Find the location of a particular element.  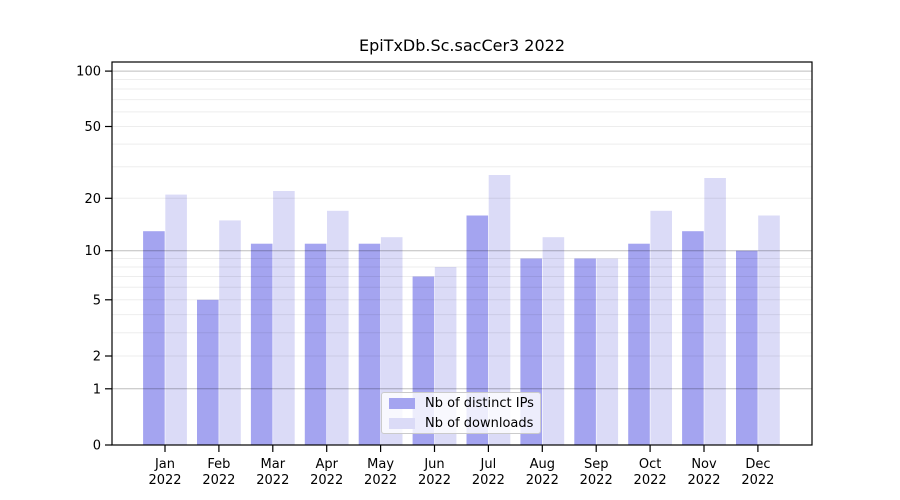

bar-feb-distinct-ips is located at coordinates (208, 372).